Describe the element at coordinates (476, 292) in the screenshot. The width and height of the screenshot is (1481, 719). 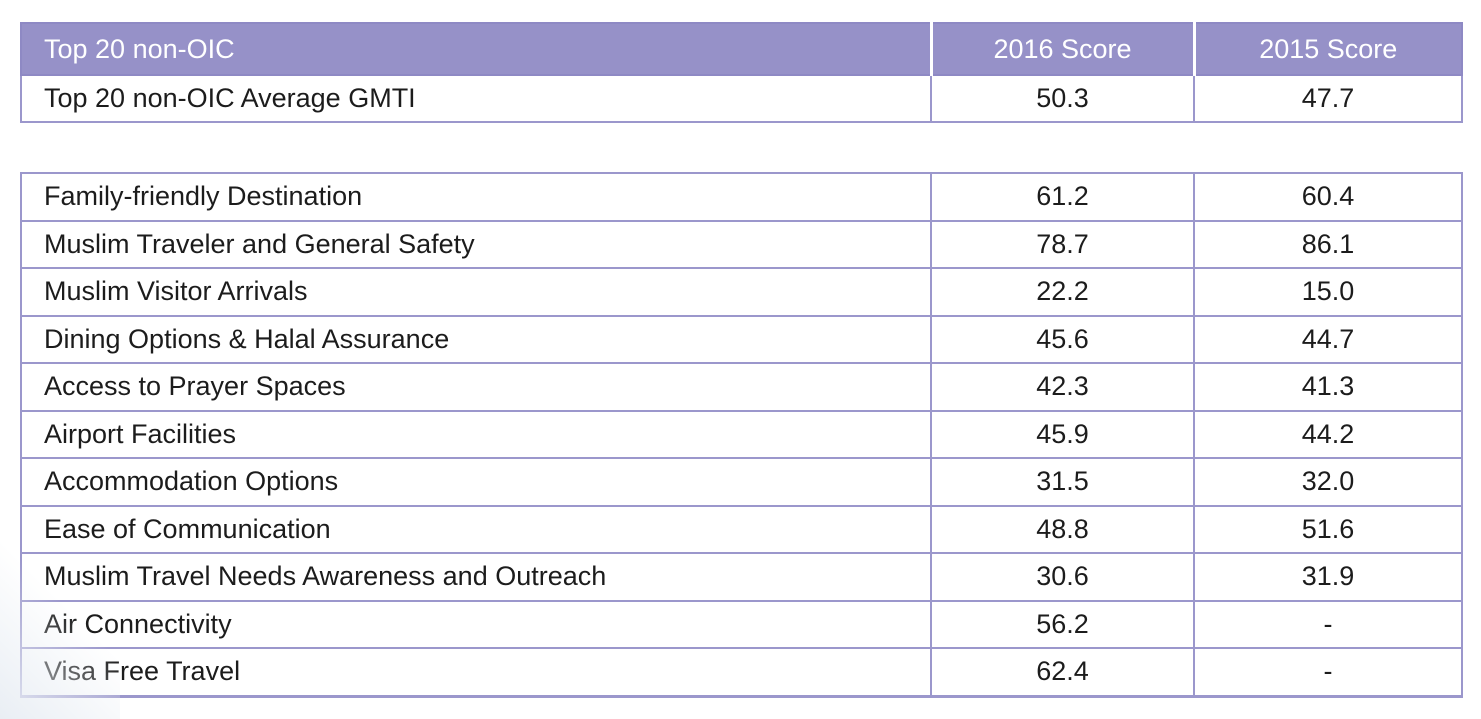
I see `metric-label: Muslim Visitor Arrivals` at that location.